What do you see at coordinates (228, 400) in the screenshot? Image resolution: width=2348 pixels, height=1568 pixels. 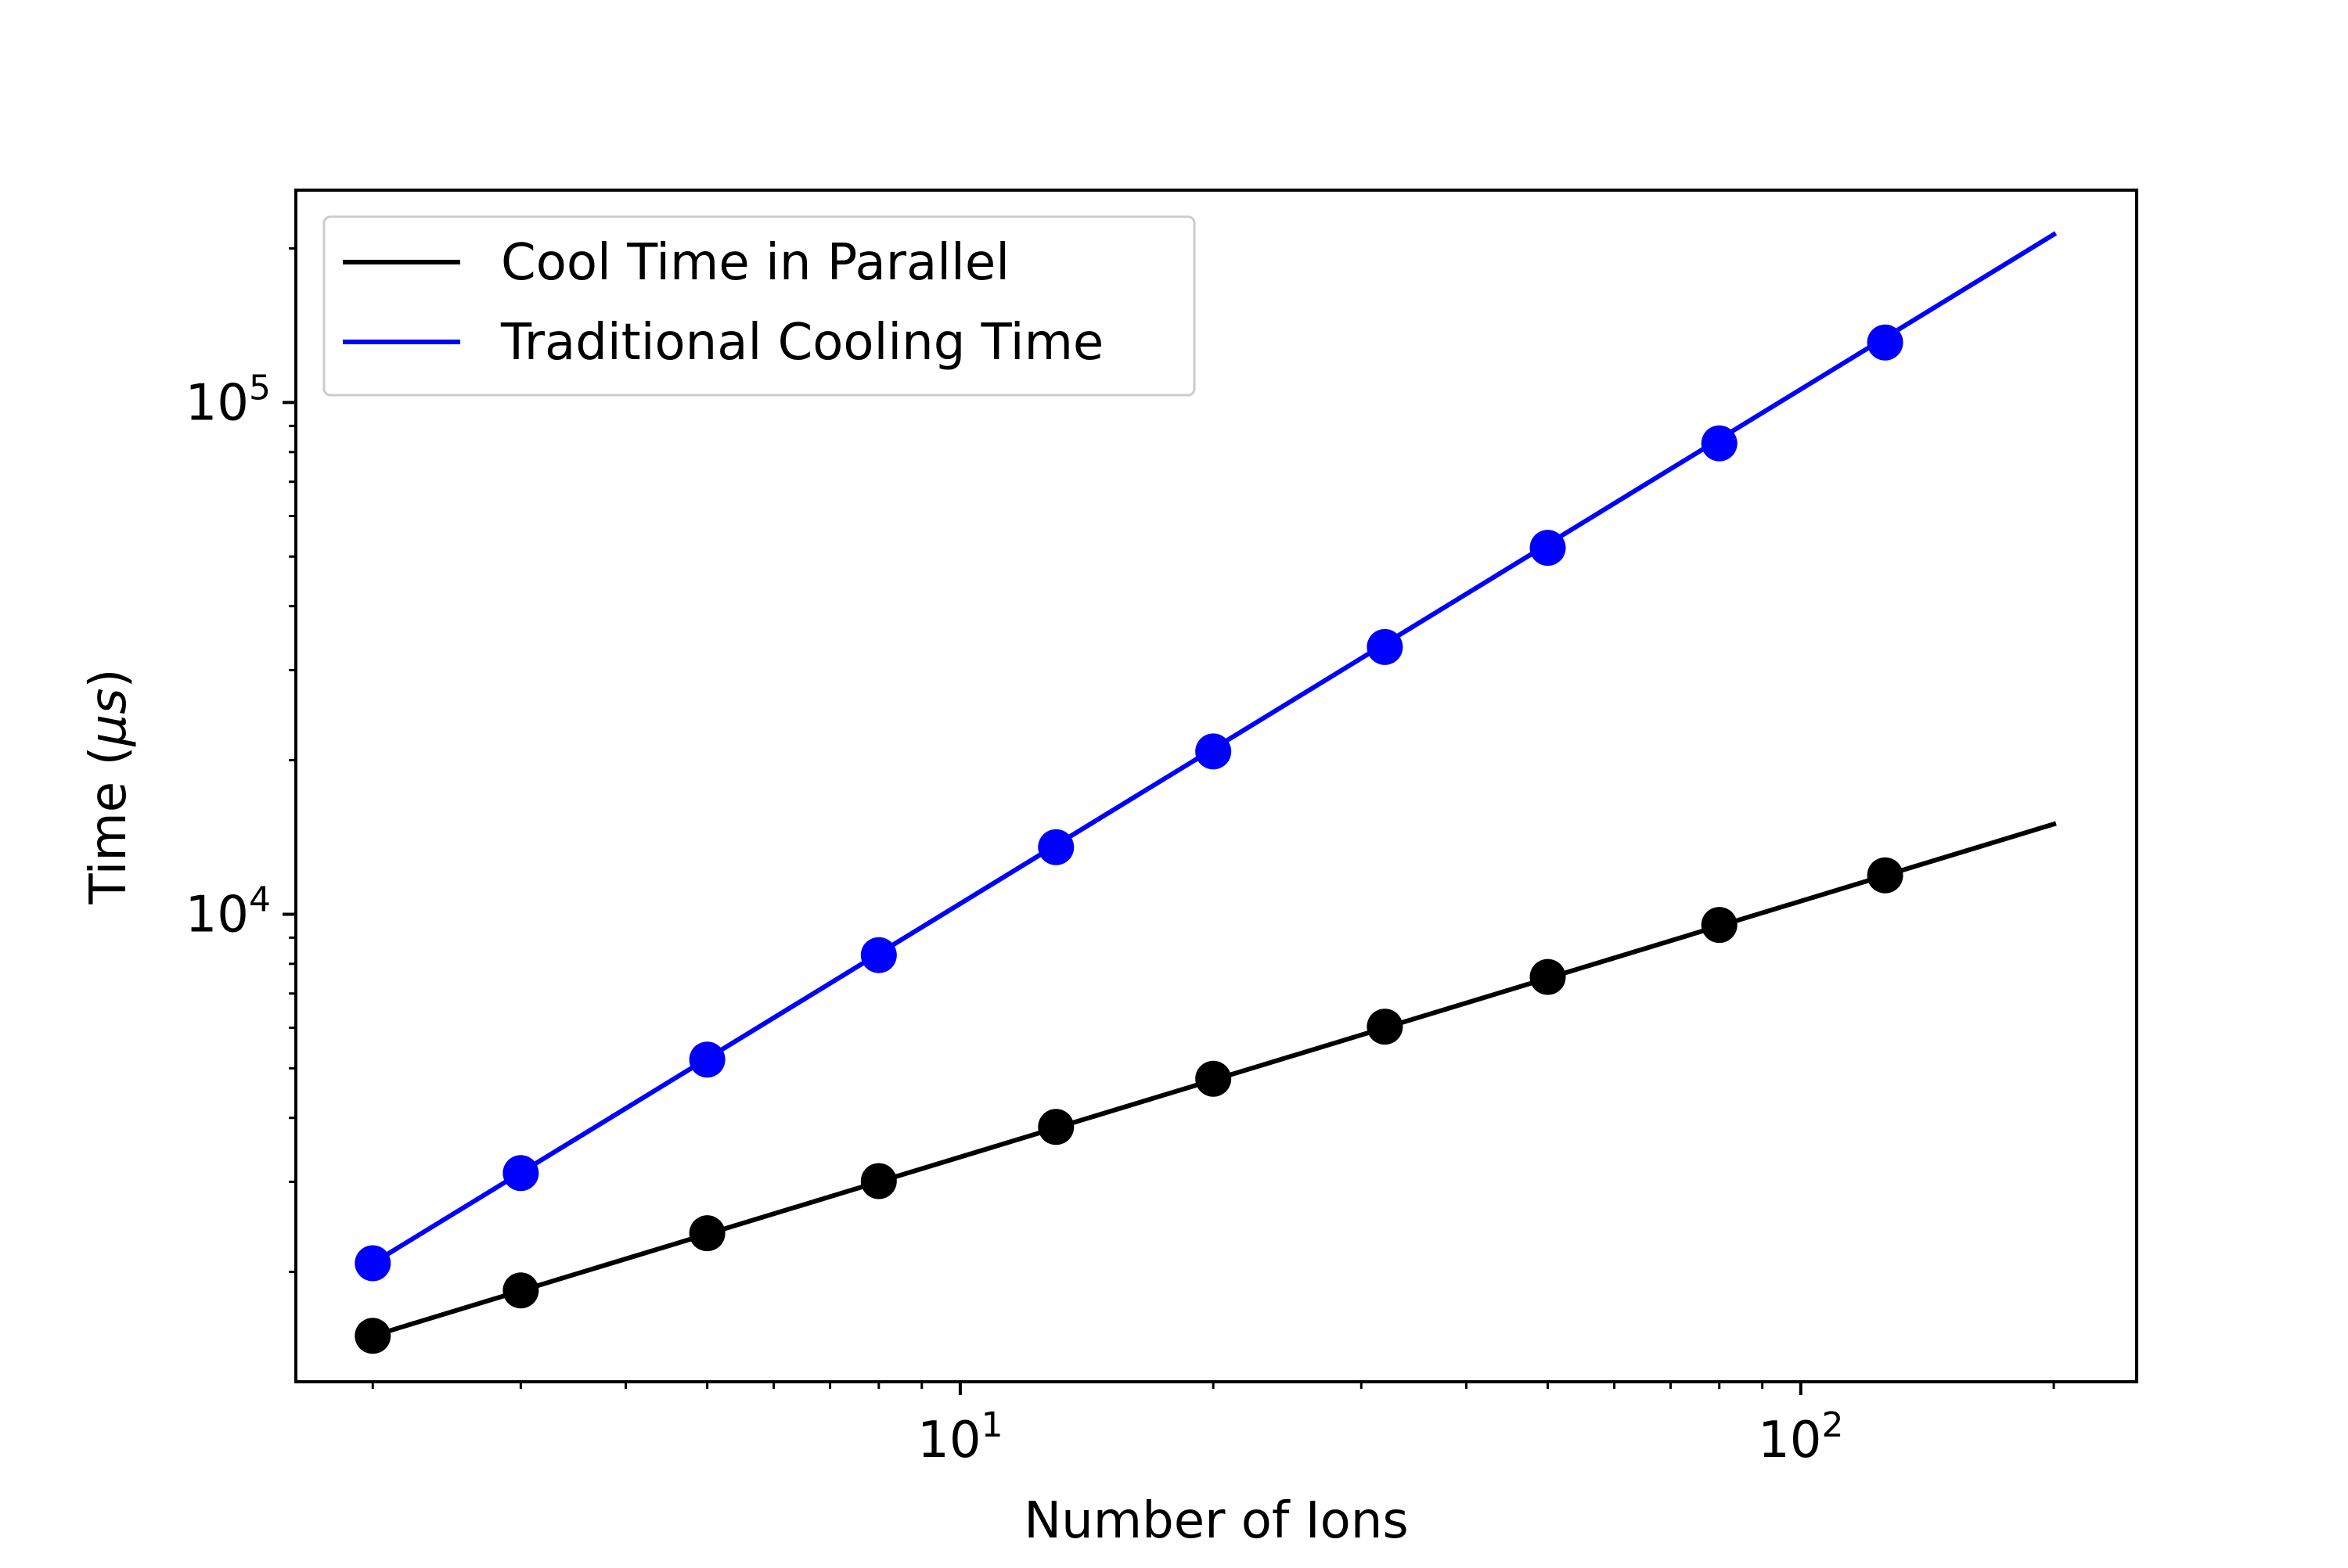 I see `y-tick-label: 105` at bounding box center [228, 400].